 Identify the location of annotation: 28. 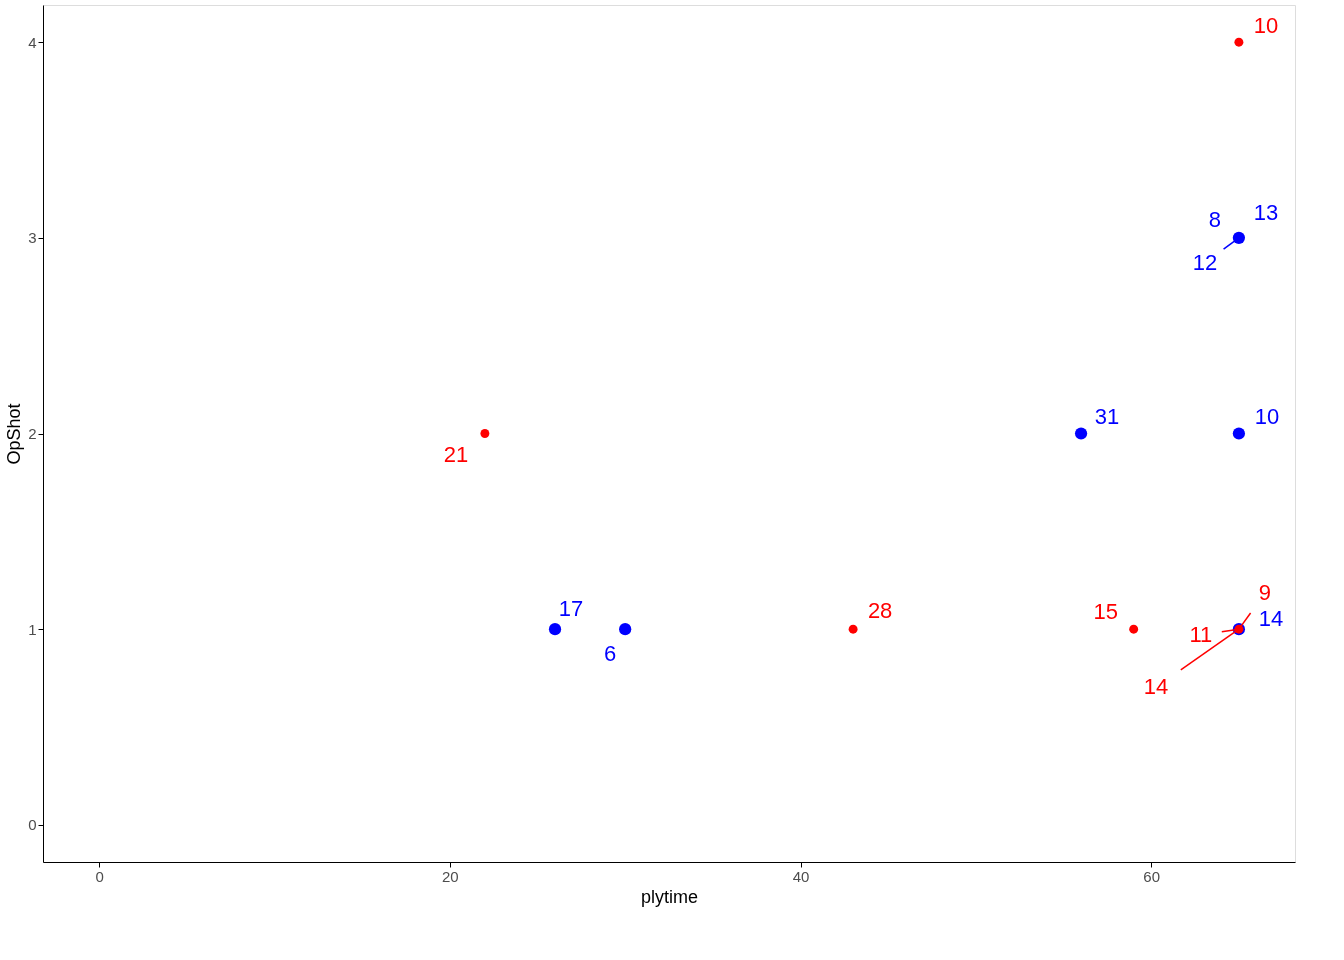
(880, 611).